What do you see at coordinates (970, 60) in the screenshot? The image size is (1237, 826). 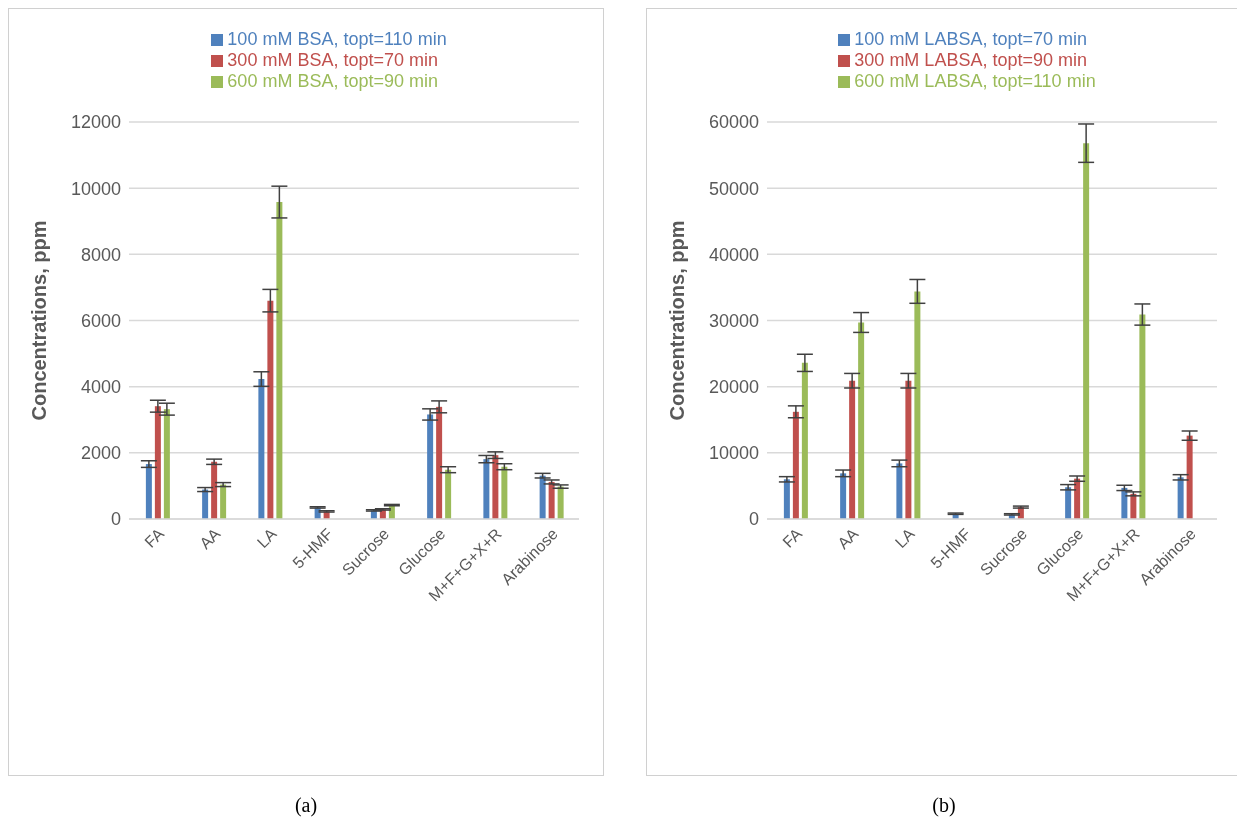 I see `legend-label: 300 mM LABSA, topt=90 min` at bounding box center [970, 60].